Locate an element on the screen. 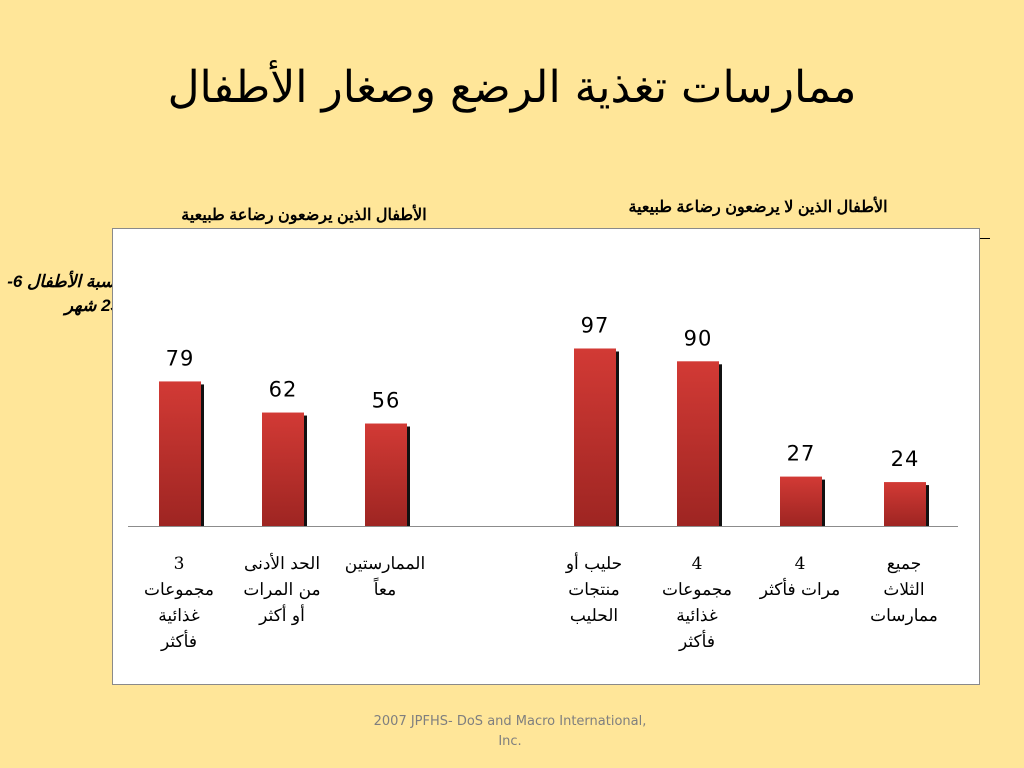 The height and width of the screenshot is (768, 1024). category-label-line: أو أكثر is located at coordinates (282, 616).